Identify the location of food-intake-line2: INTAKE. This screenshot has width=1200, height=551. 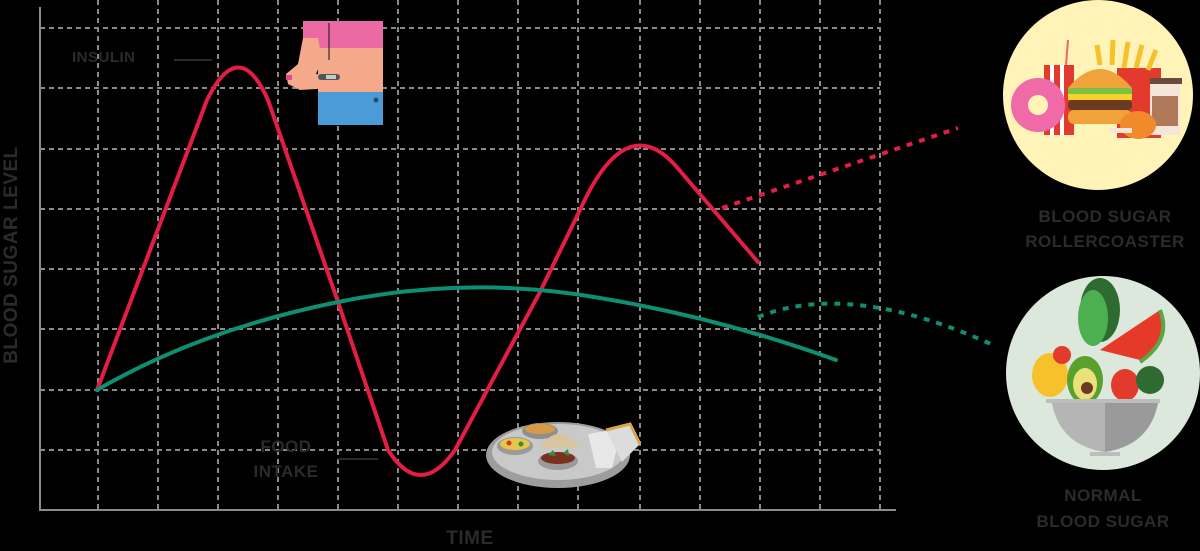
(286, 471).